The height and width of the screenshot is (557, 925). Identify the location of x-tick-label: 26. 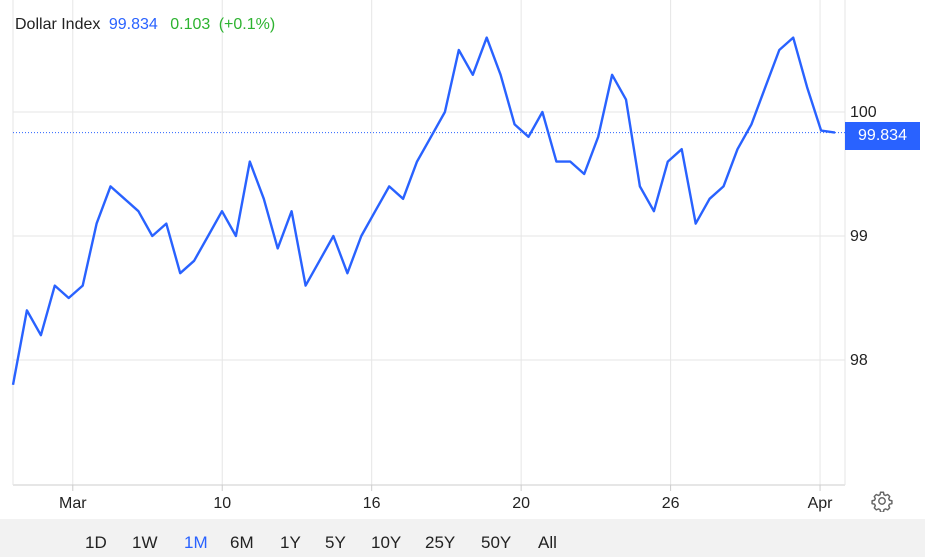
(671, 503).